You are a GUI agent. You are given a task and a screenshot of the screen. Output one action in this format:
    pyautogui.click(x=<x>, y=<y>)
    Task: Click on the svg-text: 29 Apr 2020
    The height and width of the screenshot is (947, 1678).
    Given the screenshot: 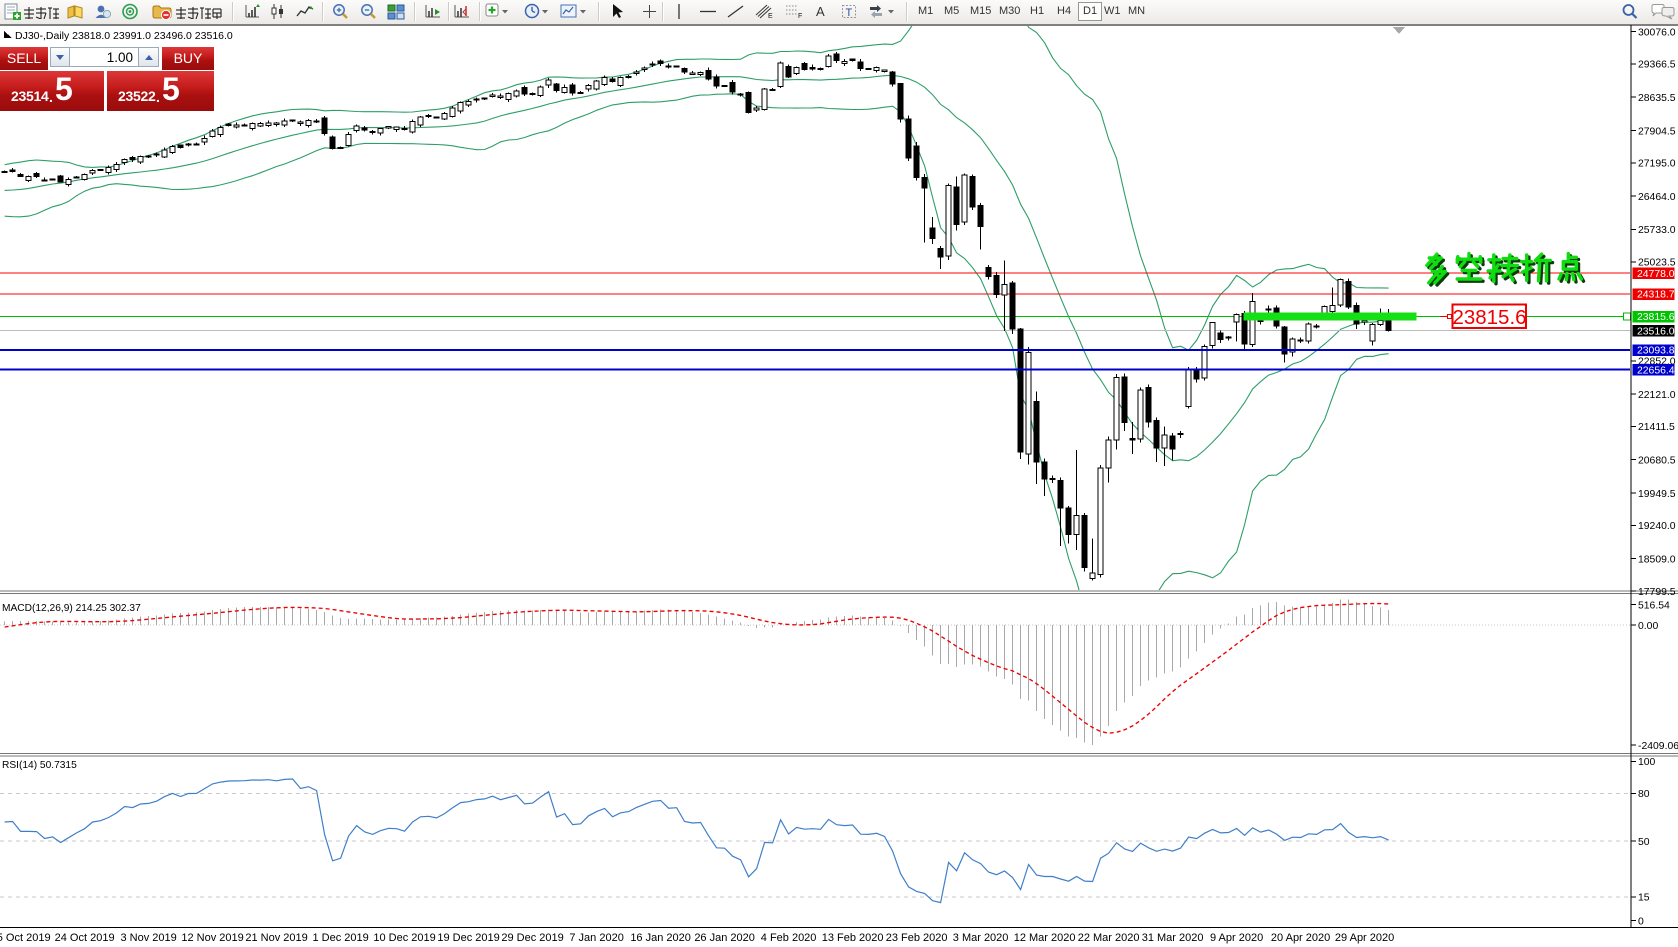 What is the action you would take?
    pyautogui.click(x=1364, y=938)
    